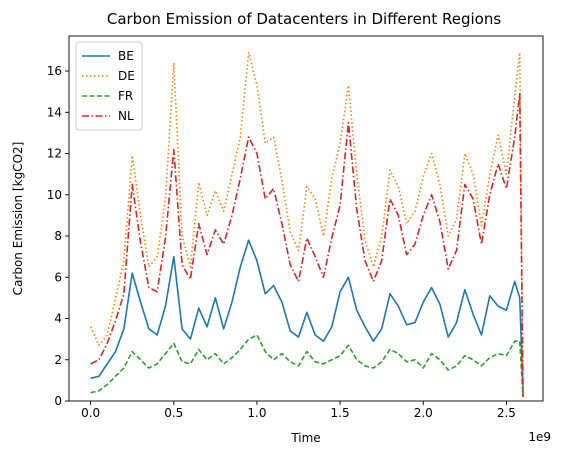 The height and width of the screenshot is (455, 563). Describe the element at coordinates (256, 413) in the screenshot. I see `x-tick-label: 1.0` at that location.